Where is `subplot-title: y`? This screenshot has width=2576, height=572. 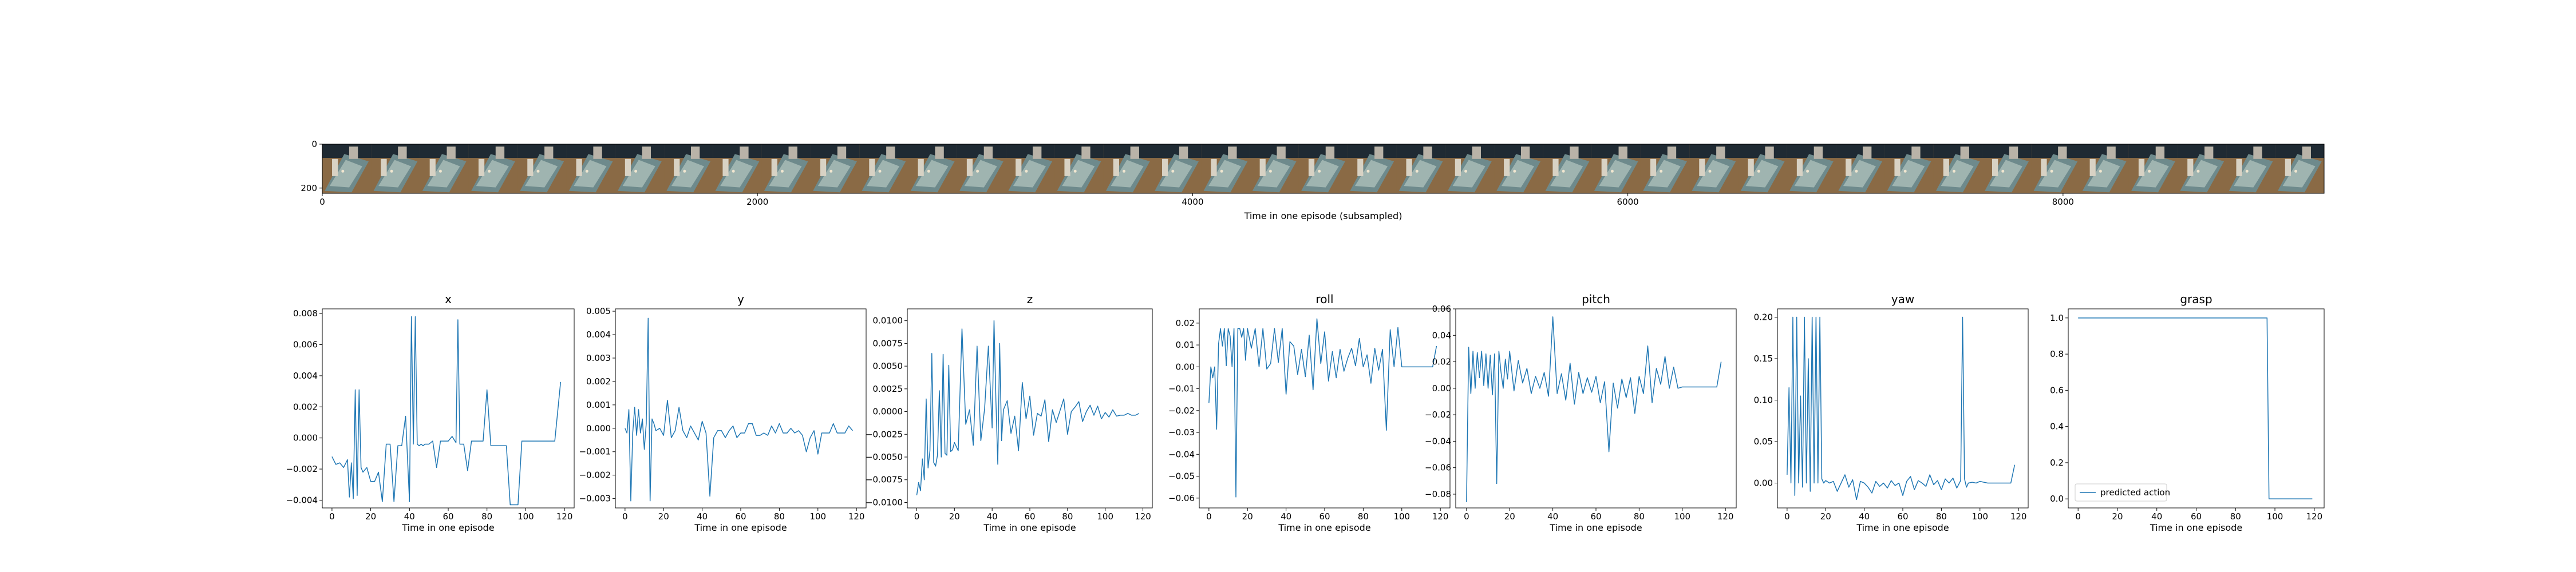 subplot-title: y is located at coordinates (740, 299).